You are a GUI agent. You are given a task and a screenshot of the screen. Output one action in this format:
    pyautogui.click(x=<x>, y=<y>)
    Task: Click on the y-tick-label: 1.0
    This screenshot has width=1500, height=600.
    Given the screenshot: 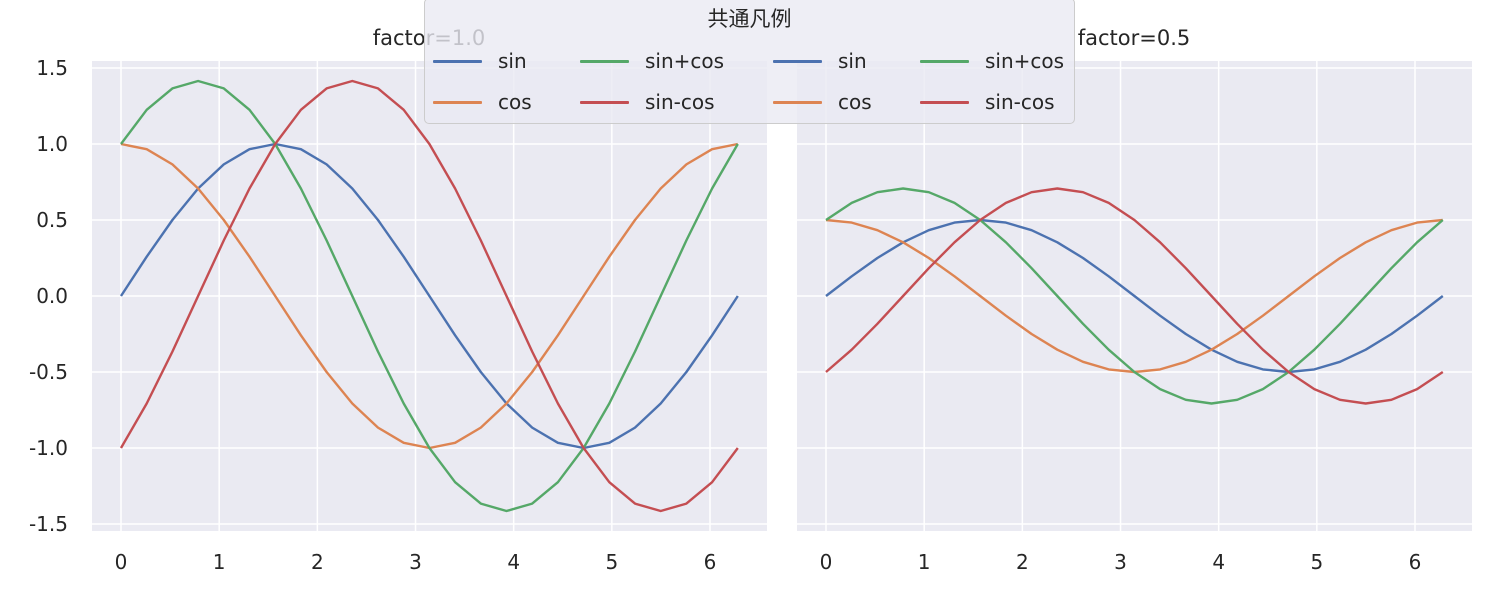 What is the action you would take?
    pyautogui.click(x=52, y=144)
    